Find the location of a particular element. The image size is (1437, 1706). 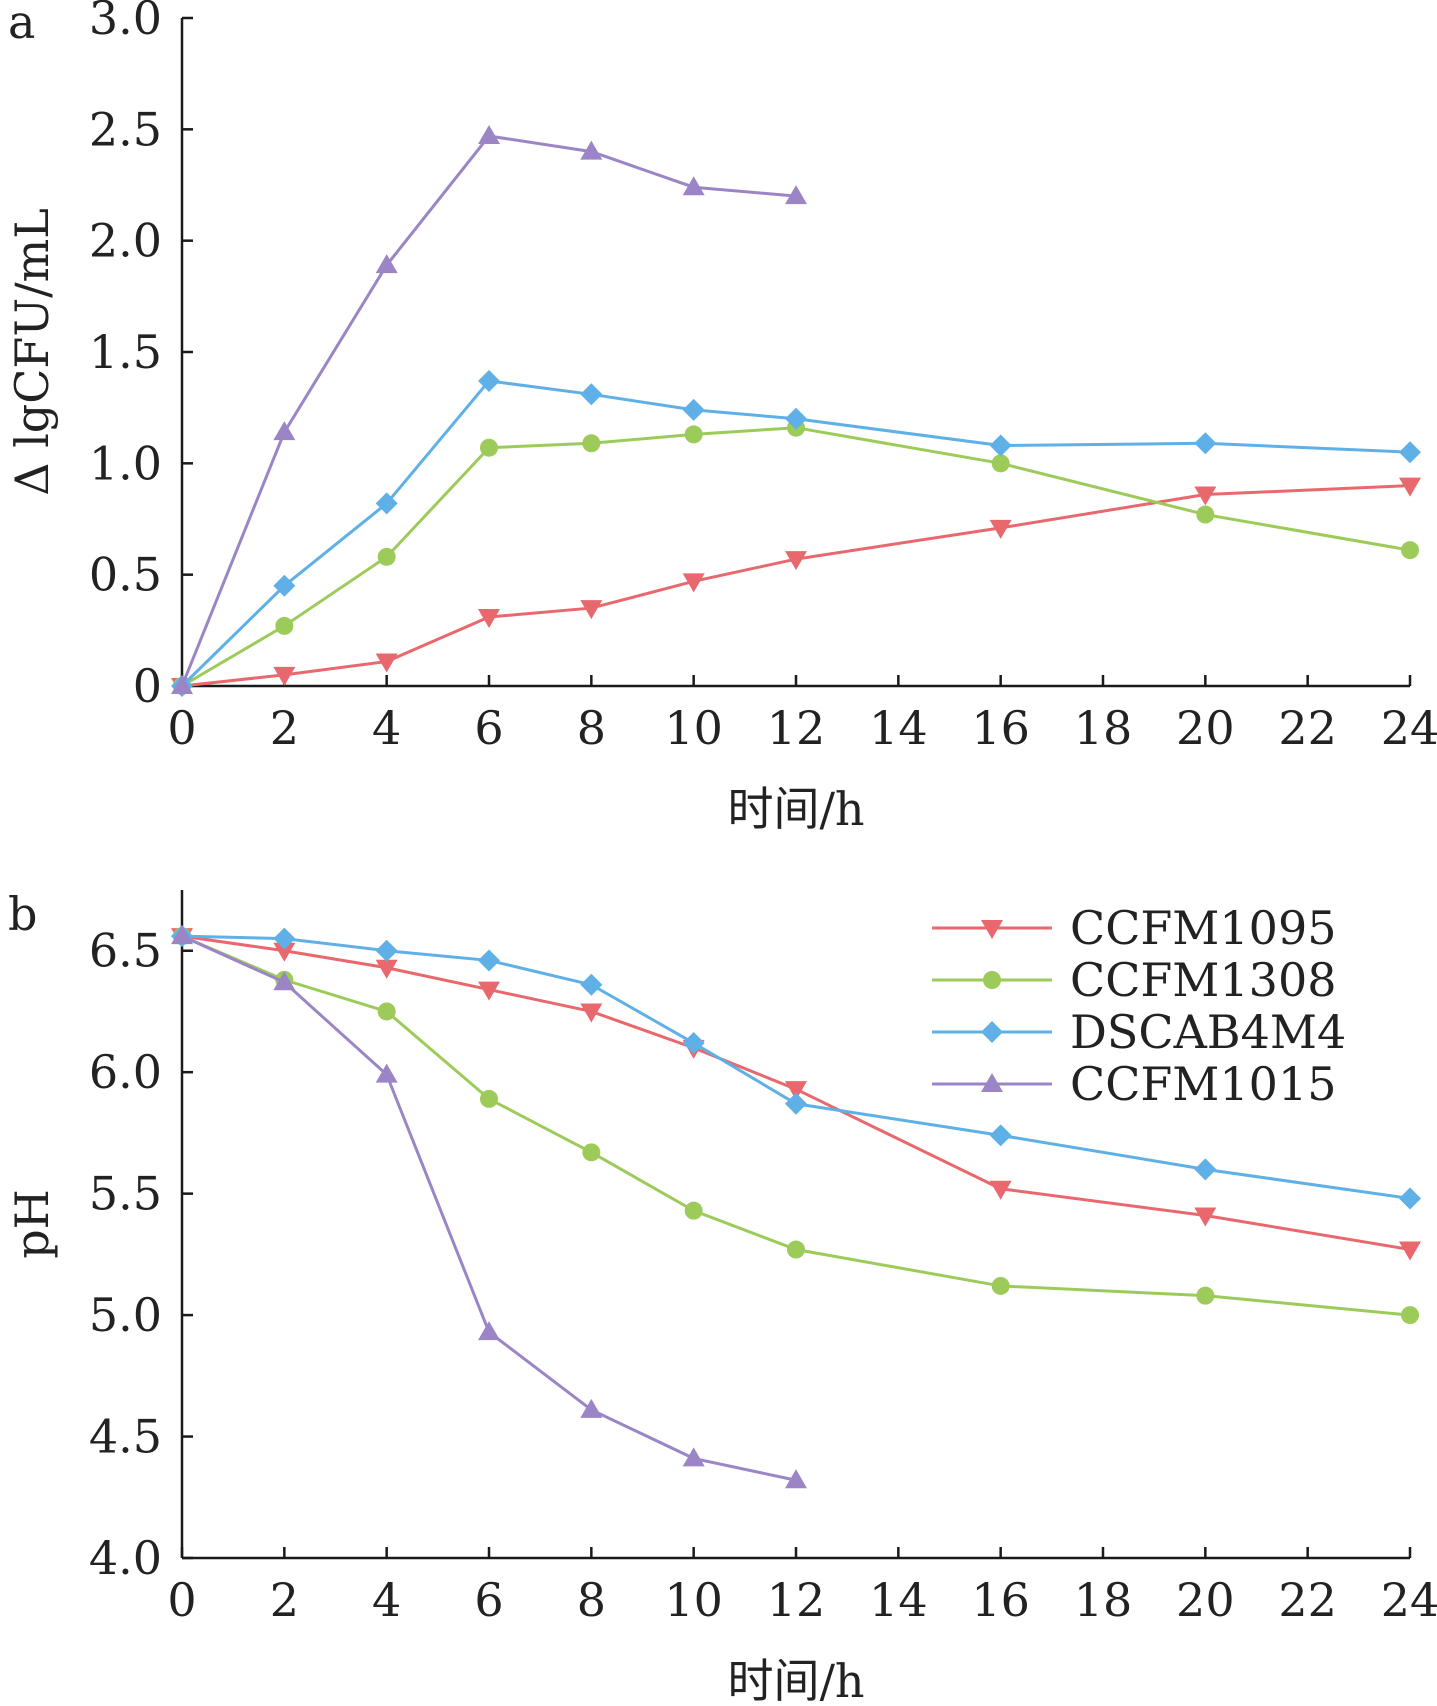

y-tick-label: 6.0 is located at coordinates (125, 1072).